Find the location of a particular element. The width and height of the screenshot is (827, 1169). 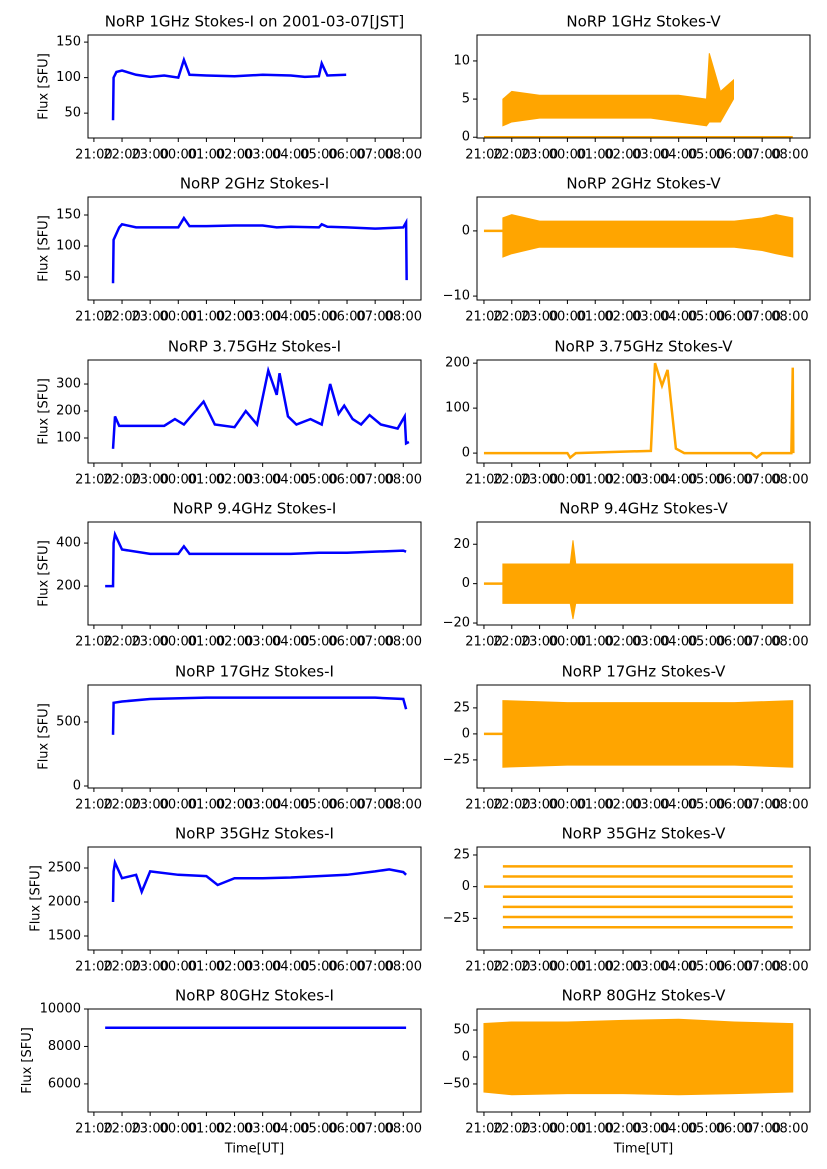

chart-title: NoRP 1GHz Stokes-V is located at coordinates (643, 22).